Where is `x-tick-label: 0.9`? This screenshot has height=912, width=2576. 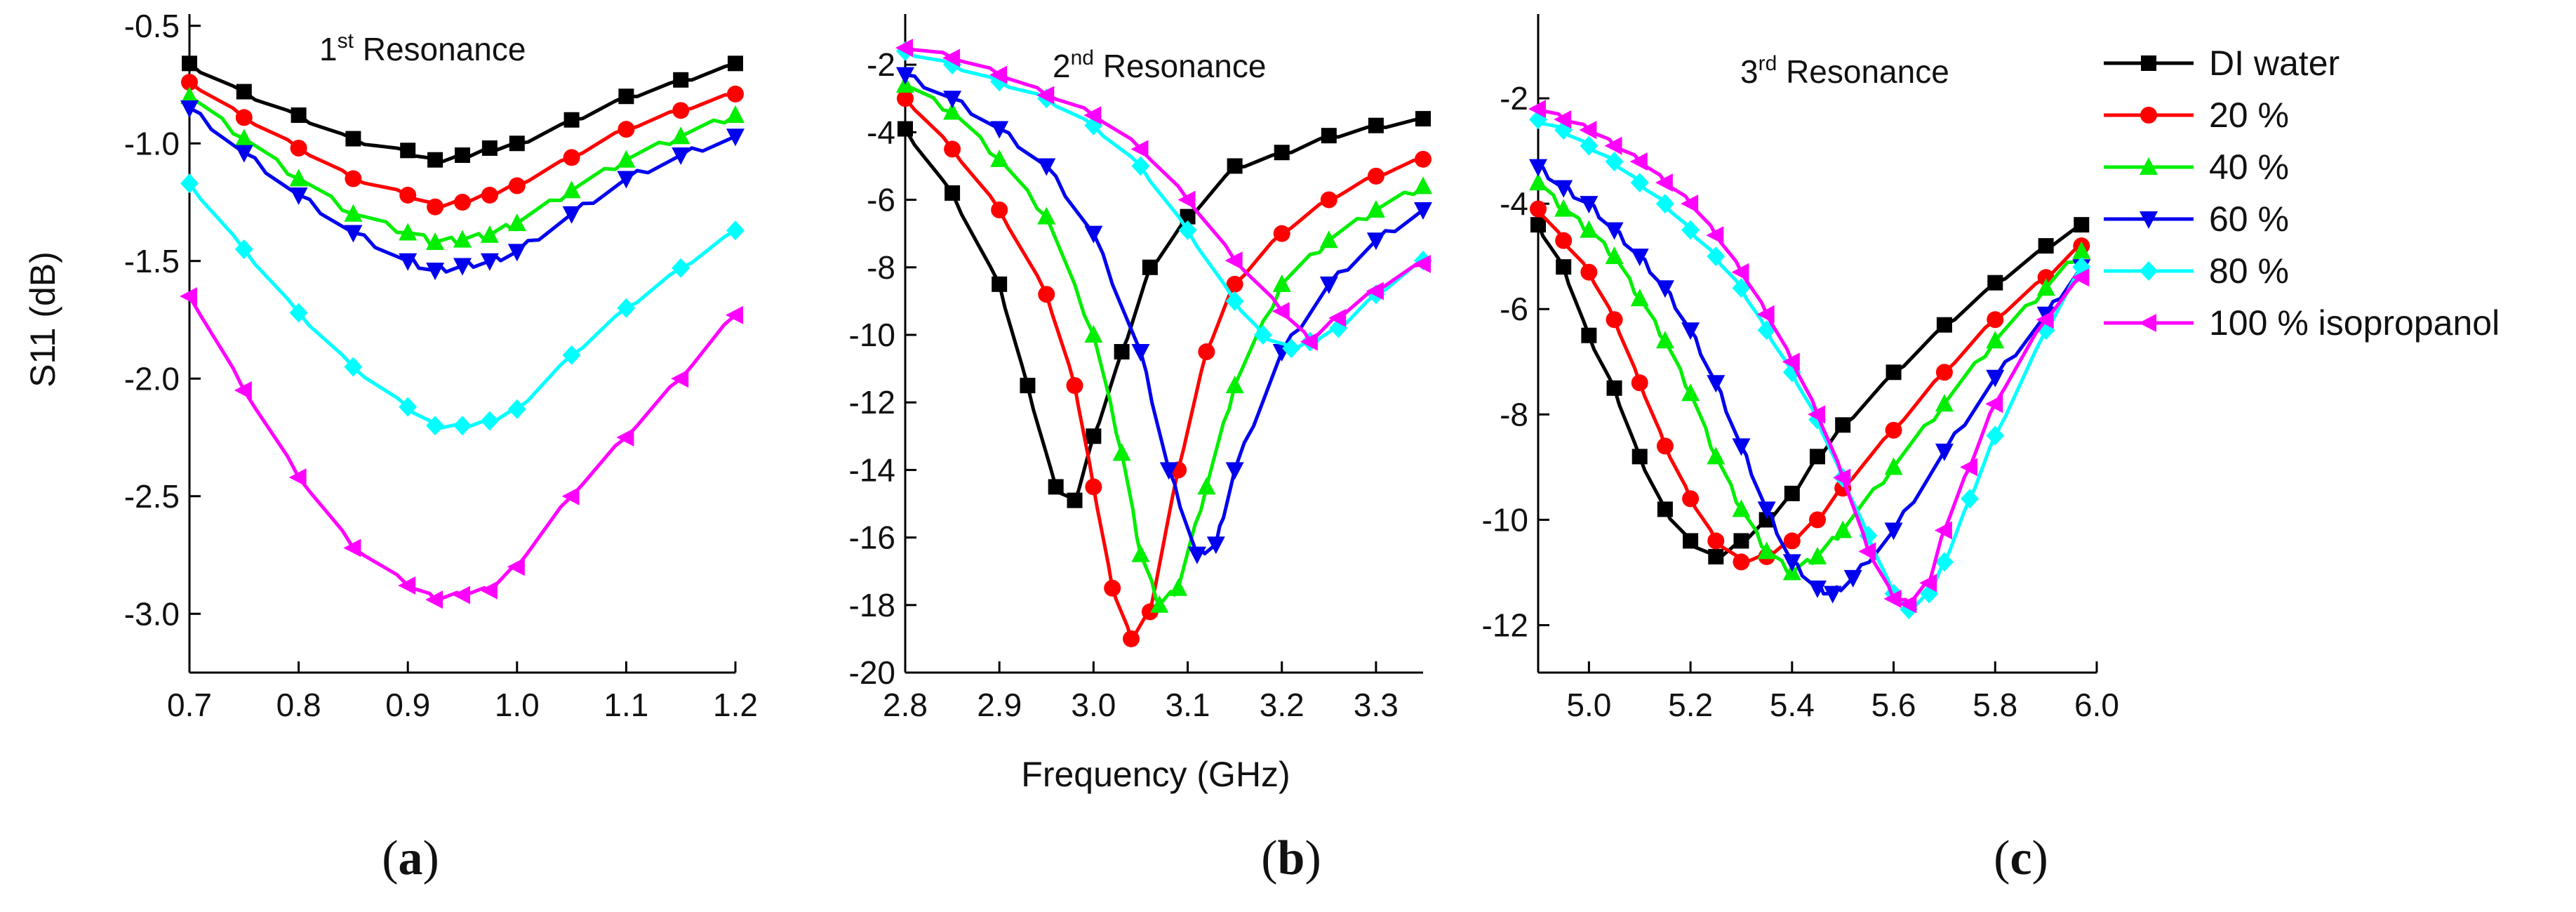 x-tick-label: 0.9 is located at coordinates (407, 705).